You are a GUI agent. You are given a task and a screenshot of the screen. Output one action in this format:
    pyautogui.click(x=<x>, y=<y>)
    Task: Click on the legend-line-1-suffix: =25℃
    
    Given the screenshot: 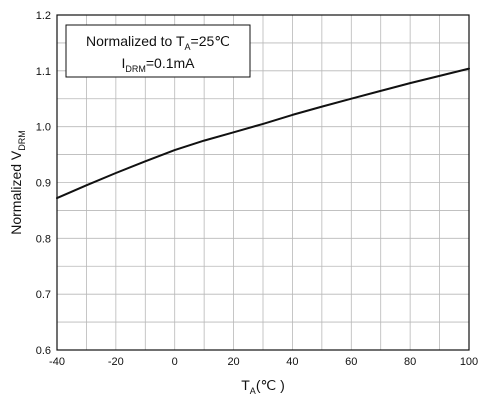 What is the action you would take?
    pyautogui.click(x=210, y=41)
    